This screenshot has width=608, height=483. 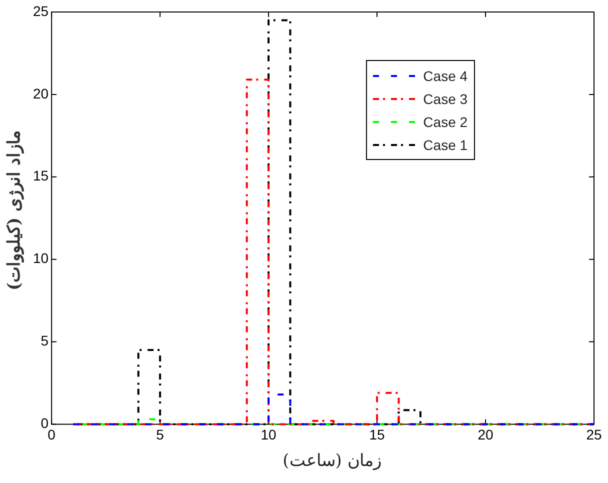 What do you see at coordinates (332, 460) in the screenshot?
I see `x-axis-title: زمان (ساعت)` at bounding box center [332, 460].